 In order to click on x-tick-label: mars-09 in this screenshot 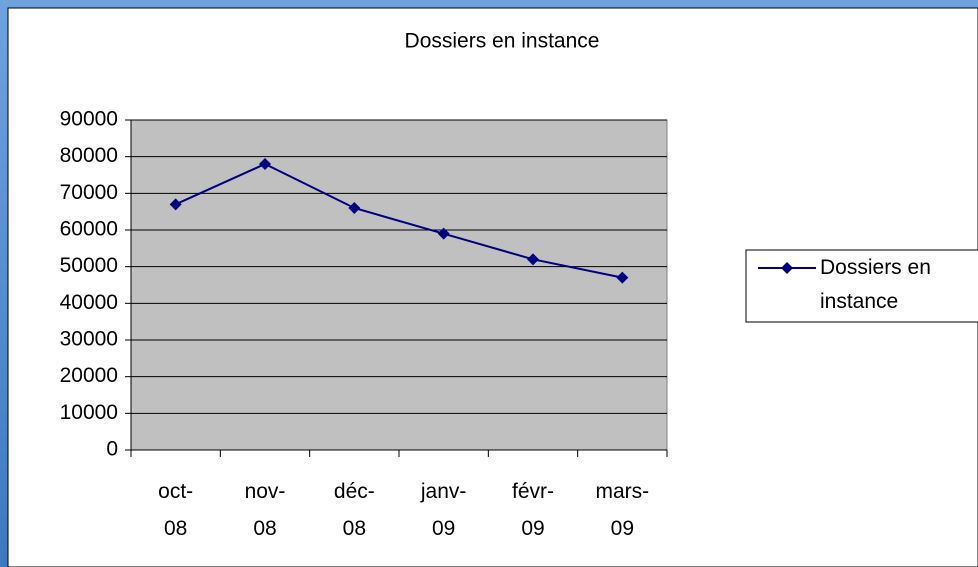, I will do `click(622, 510)`.